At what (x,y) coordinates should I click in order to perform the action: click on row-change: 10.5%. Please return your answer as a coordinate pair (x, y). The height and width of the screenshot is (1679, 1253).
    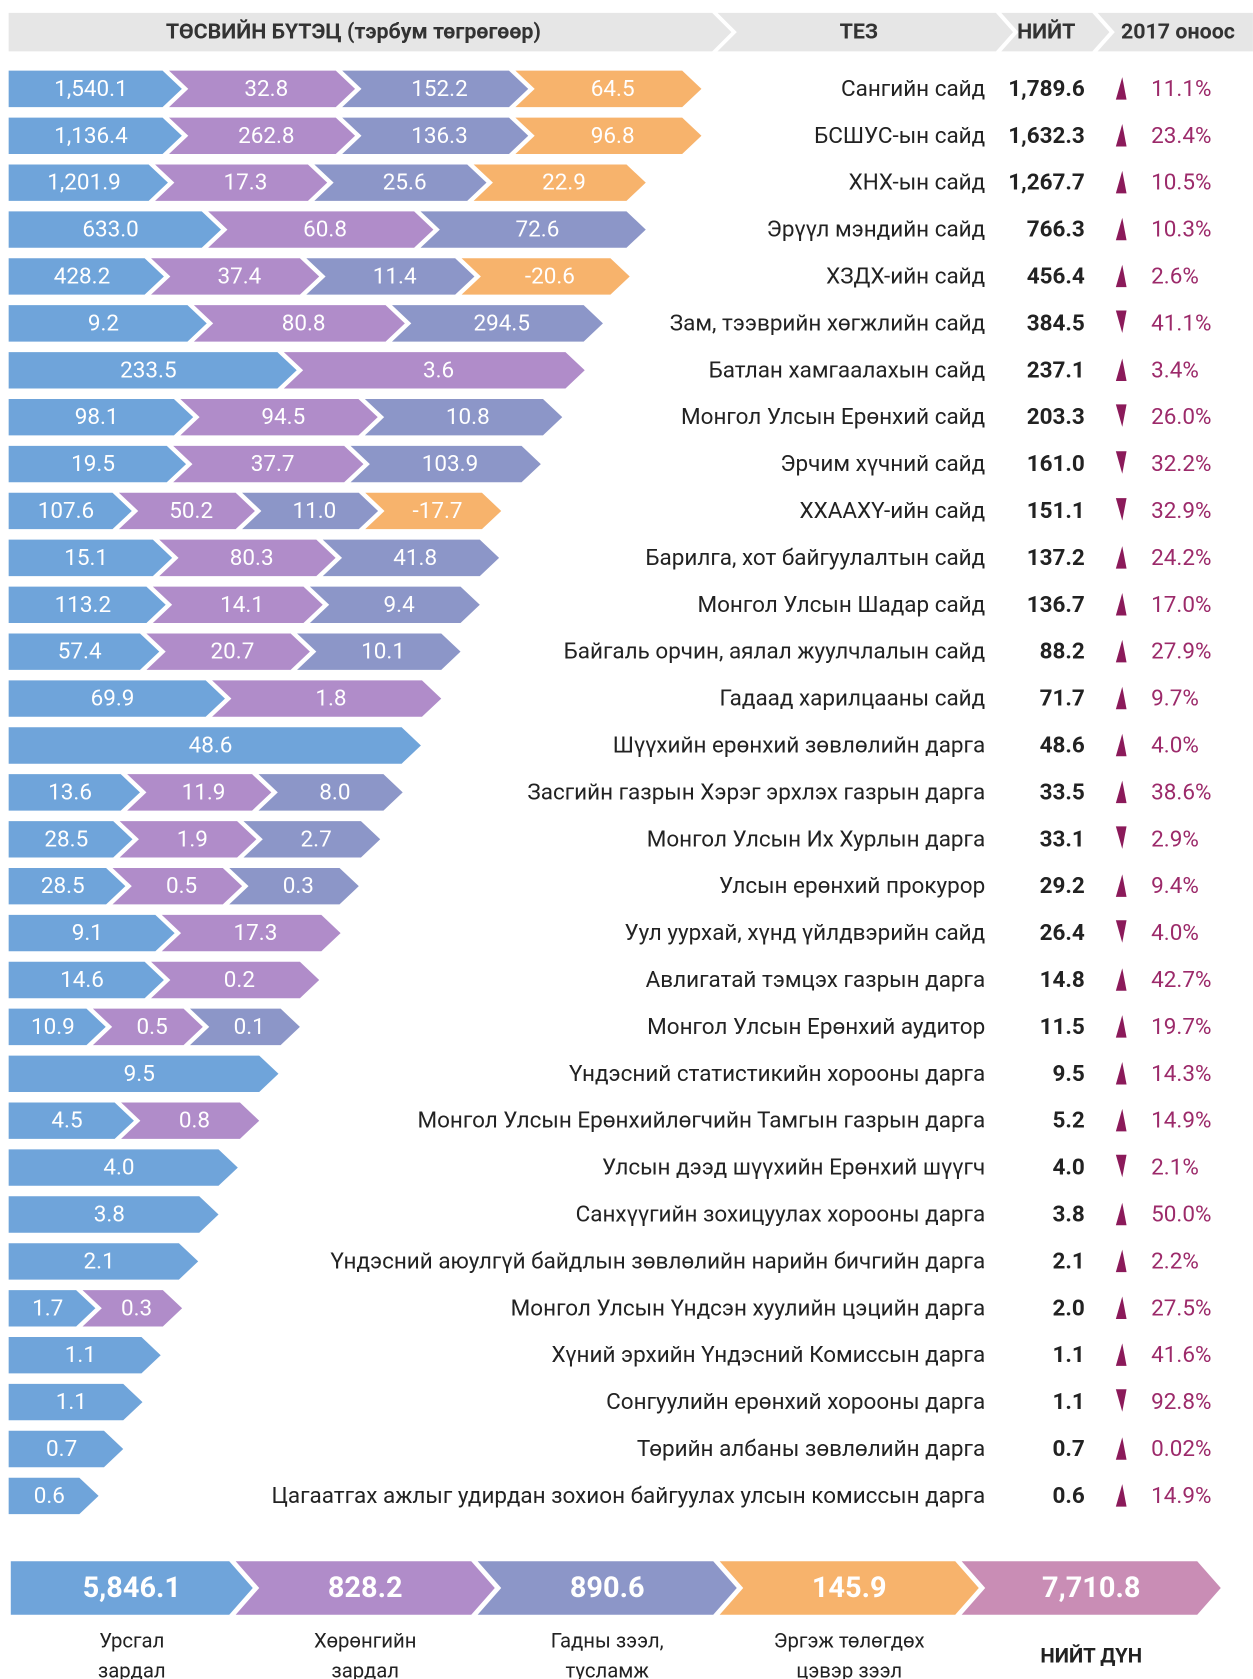
    Looking at the image, I should click on (1181, 183).